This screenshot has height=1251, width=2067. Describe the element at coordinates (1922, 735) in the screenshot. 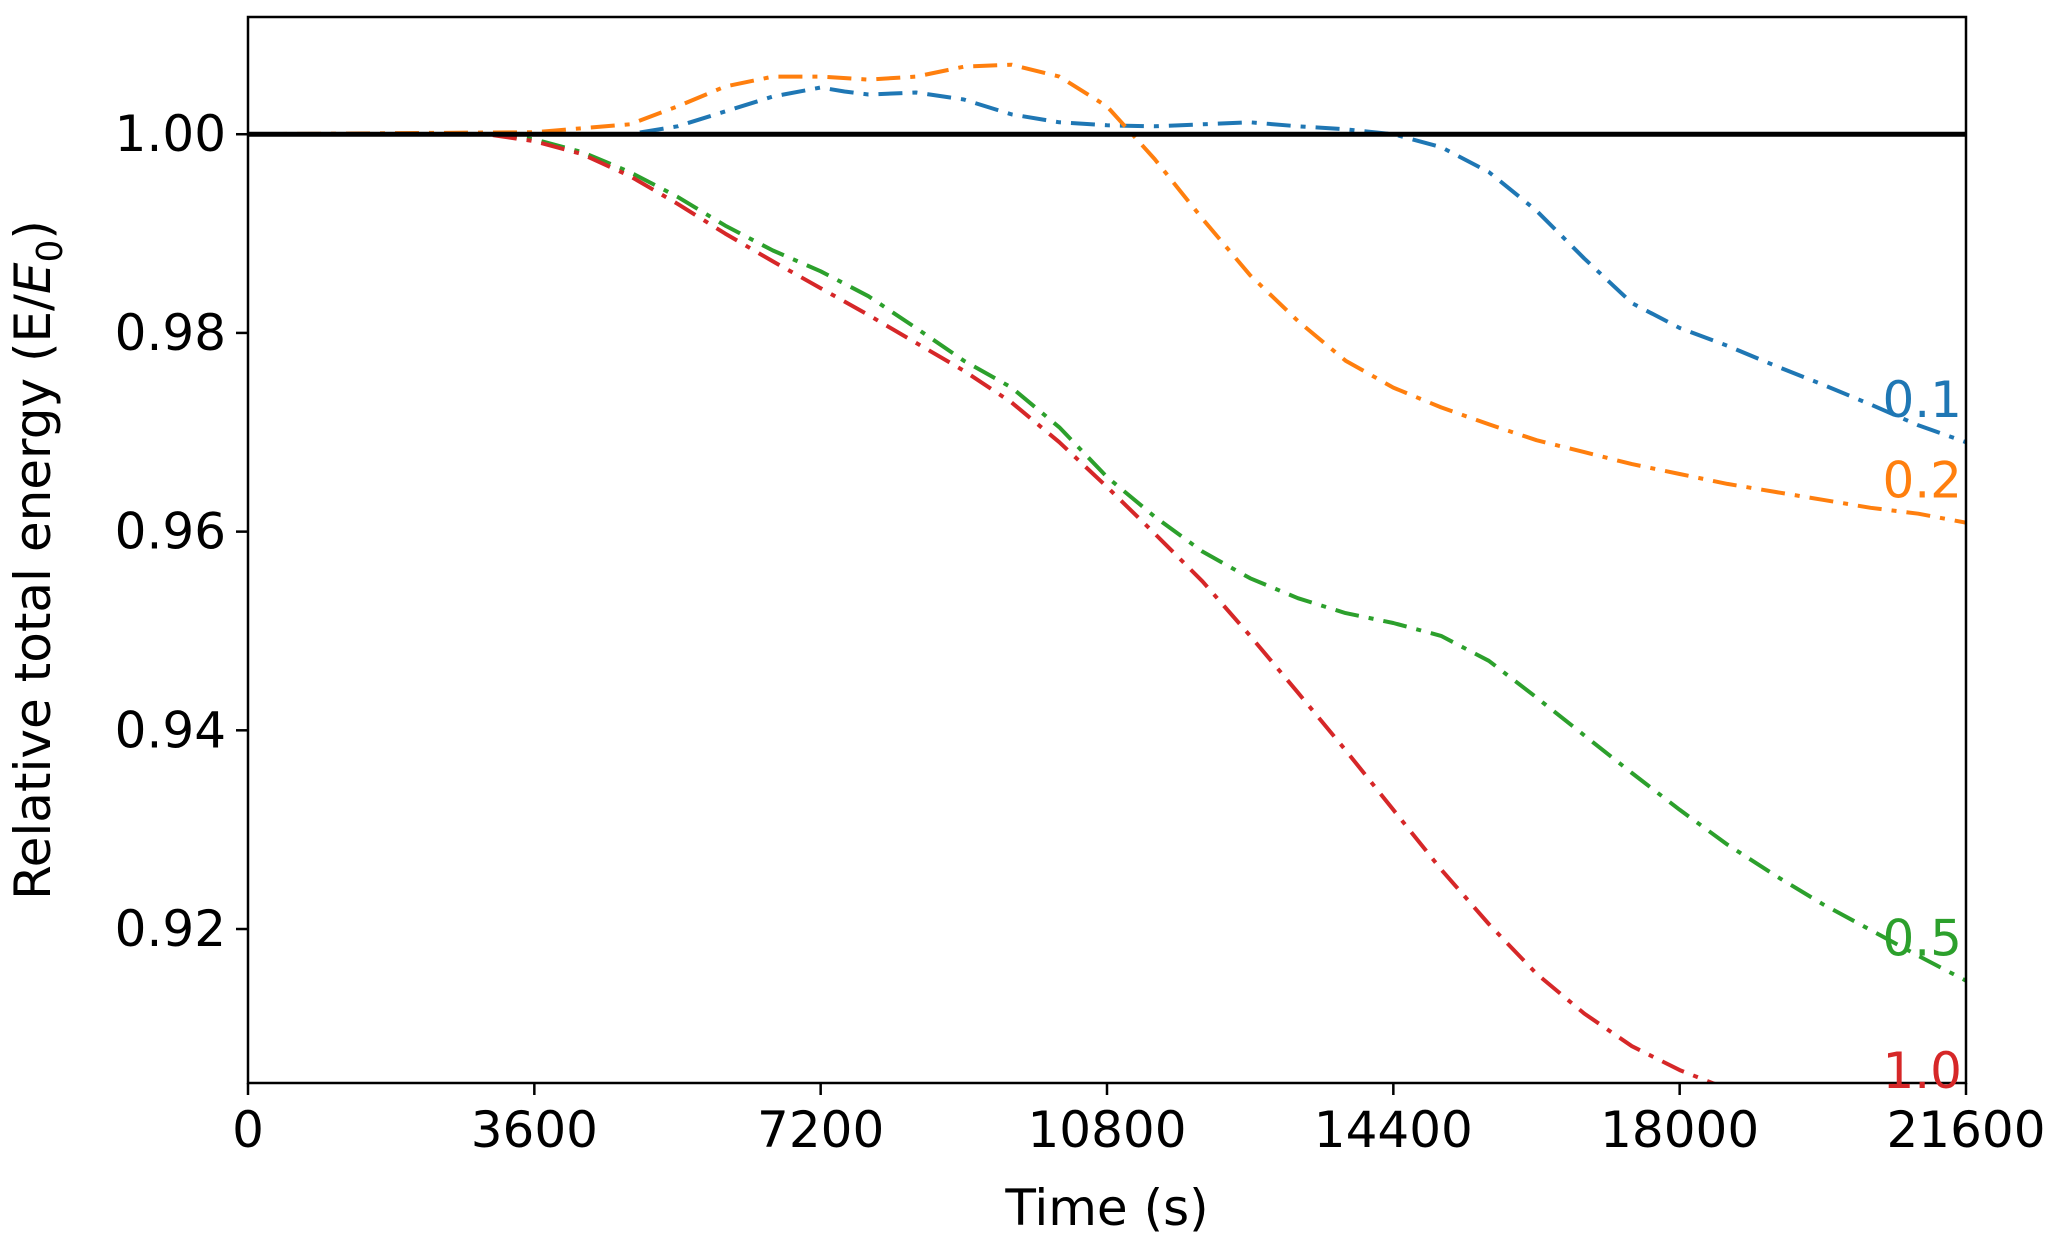

I see `series-labels: 0.1 0.2 0.5 1.0` at that location.